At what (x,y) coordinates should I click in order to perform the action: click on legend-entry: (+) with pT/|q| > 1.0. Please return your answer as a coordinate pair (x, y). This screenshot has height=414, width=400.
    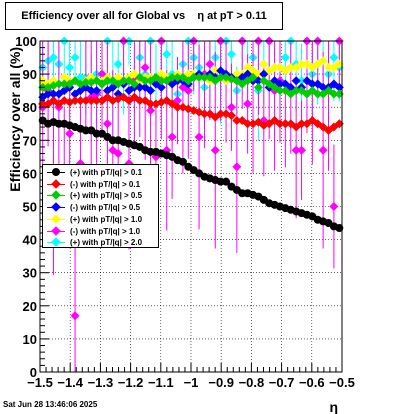
    Looking at the image, I should click on (100, 219).